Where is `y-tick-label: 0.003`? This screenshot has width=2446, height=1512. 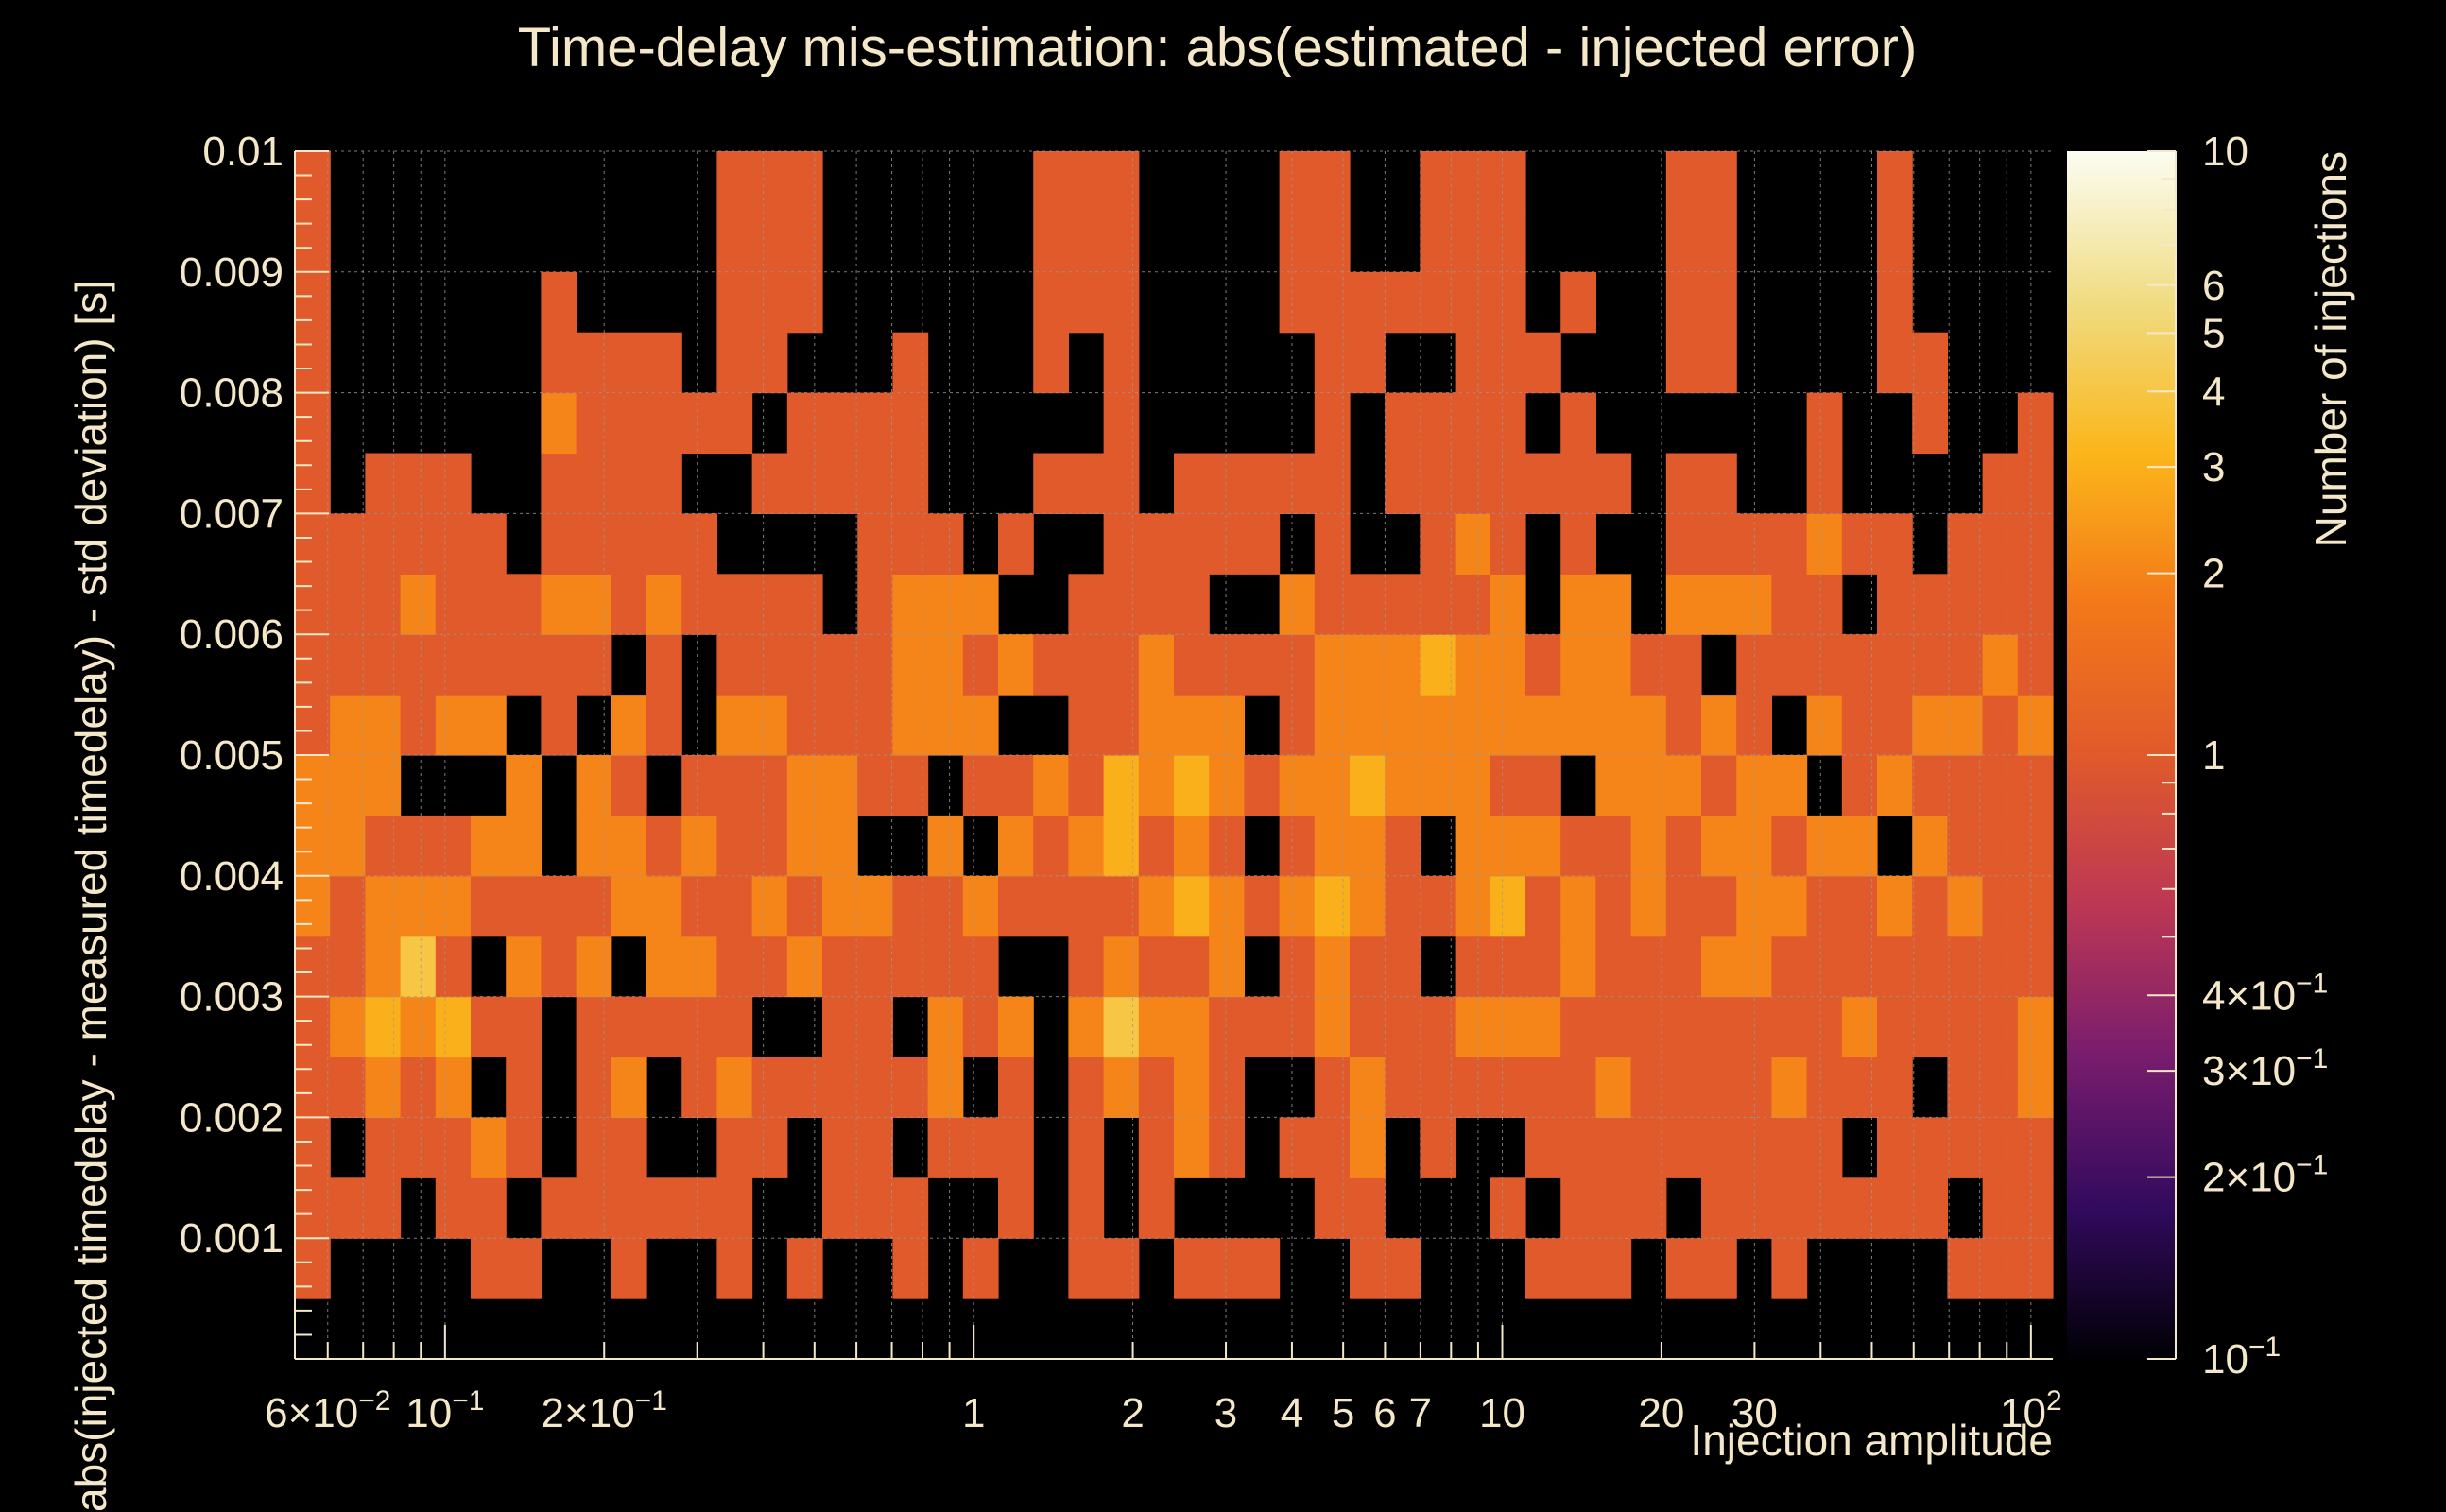 y-tick-label: 0.003 is located at coordinates (232, 997).